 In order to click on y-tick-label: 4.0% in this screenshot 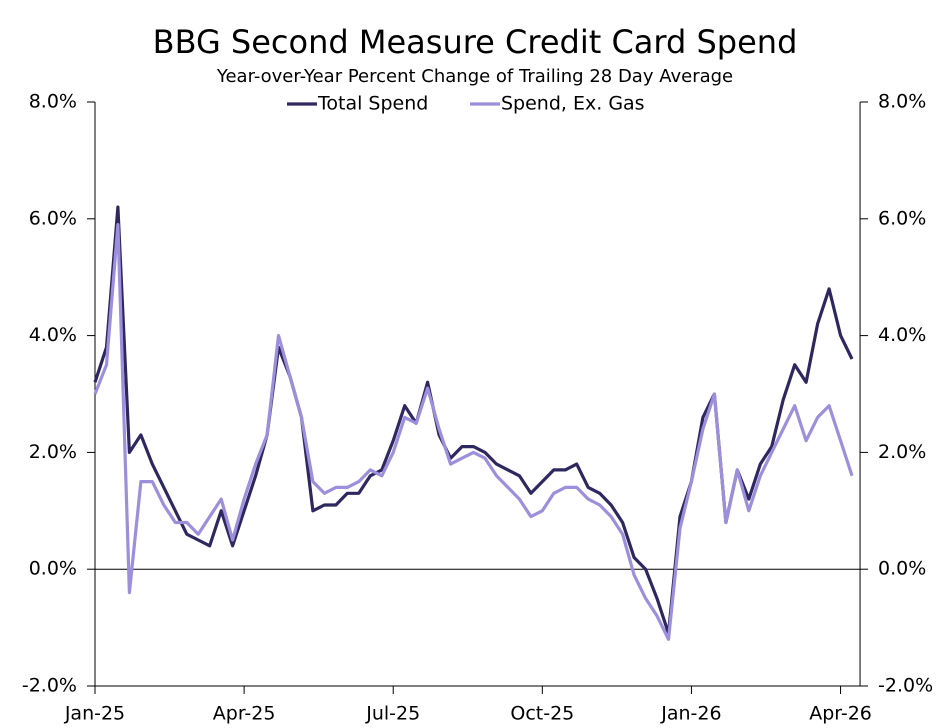, I will do `click(53, 335)`.